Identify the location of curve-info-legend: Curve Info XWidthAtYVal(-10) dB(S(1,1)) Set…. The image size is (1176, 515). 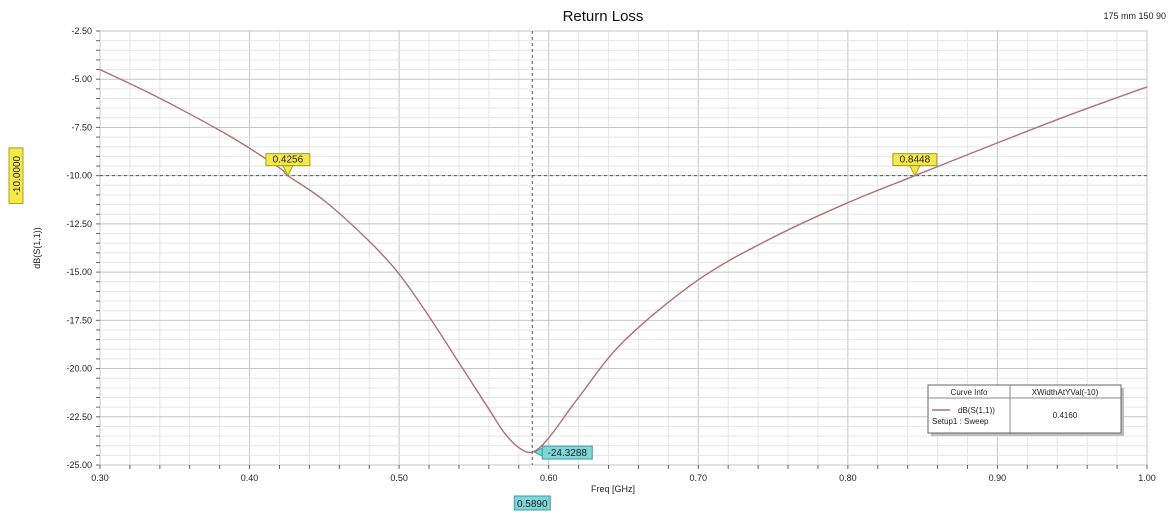
(1025, 410).